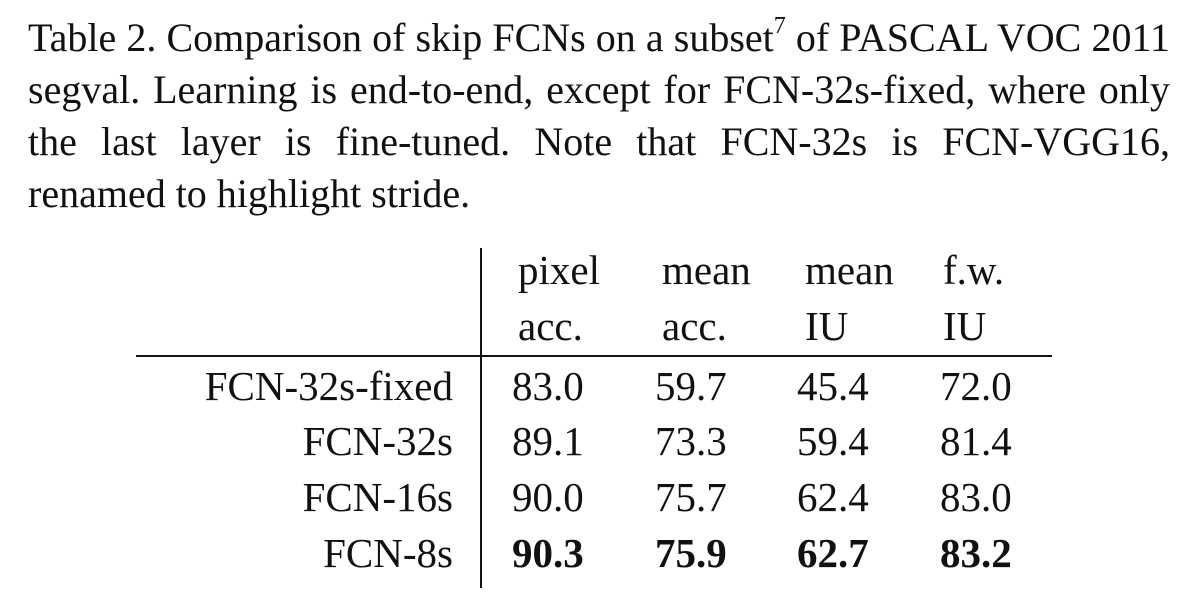  I want to click on header-pixel-line2: acc., so click(550, 326).